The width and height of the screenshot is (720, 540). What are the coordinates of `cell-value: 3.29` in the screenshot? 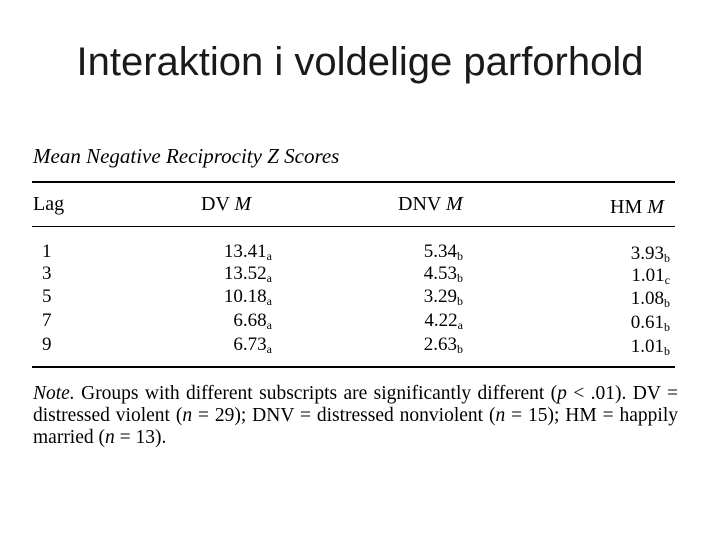 It's located at (440, 296).